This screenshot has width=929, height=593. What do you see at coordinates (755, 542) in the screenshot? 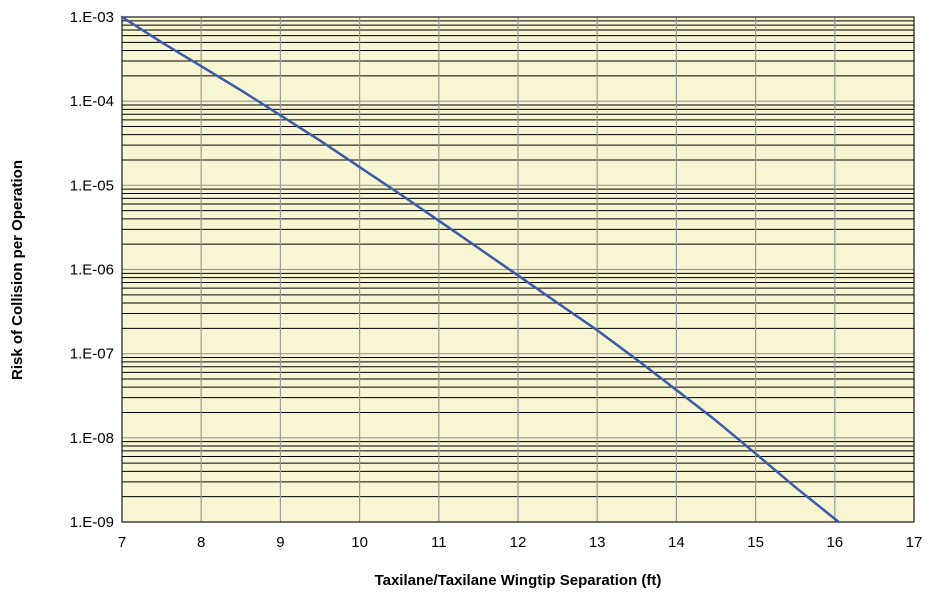
I see `x-tick-label: 15` at bounding box center [755, 542].